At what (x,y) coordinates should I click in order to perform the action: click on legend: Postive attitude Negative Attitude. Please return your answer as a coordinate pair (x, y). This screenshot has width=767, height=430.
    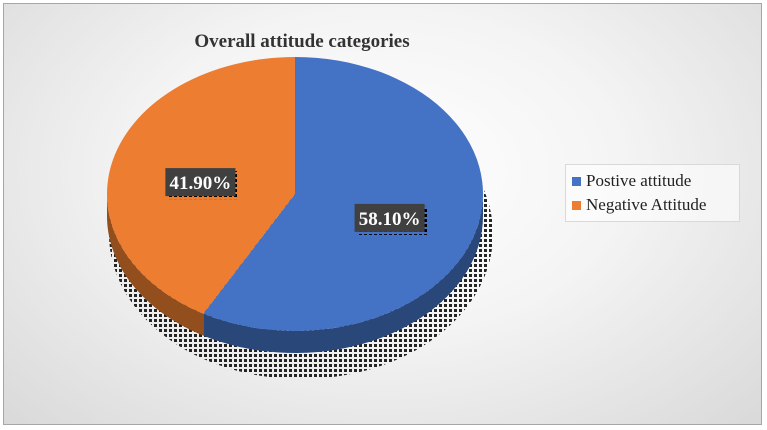
    Looking at the image, I should click on (652, 193).